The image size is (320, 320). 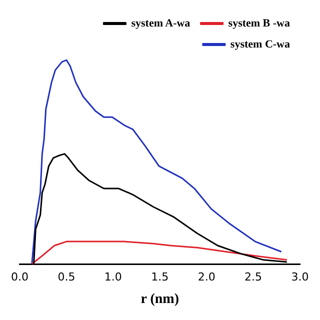 I want to click on x-tick-label: 1.0, so click(x=113, y=277).